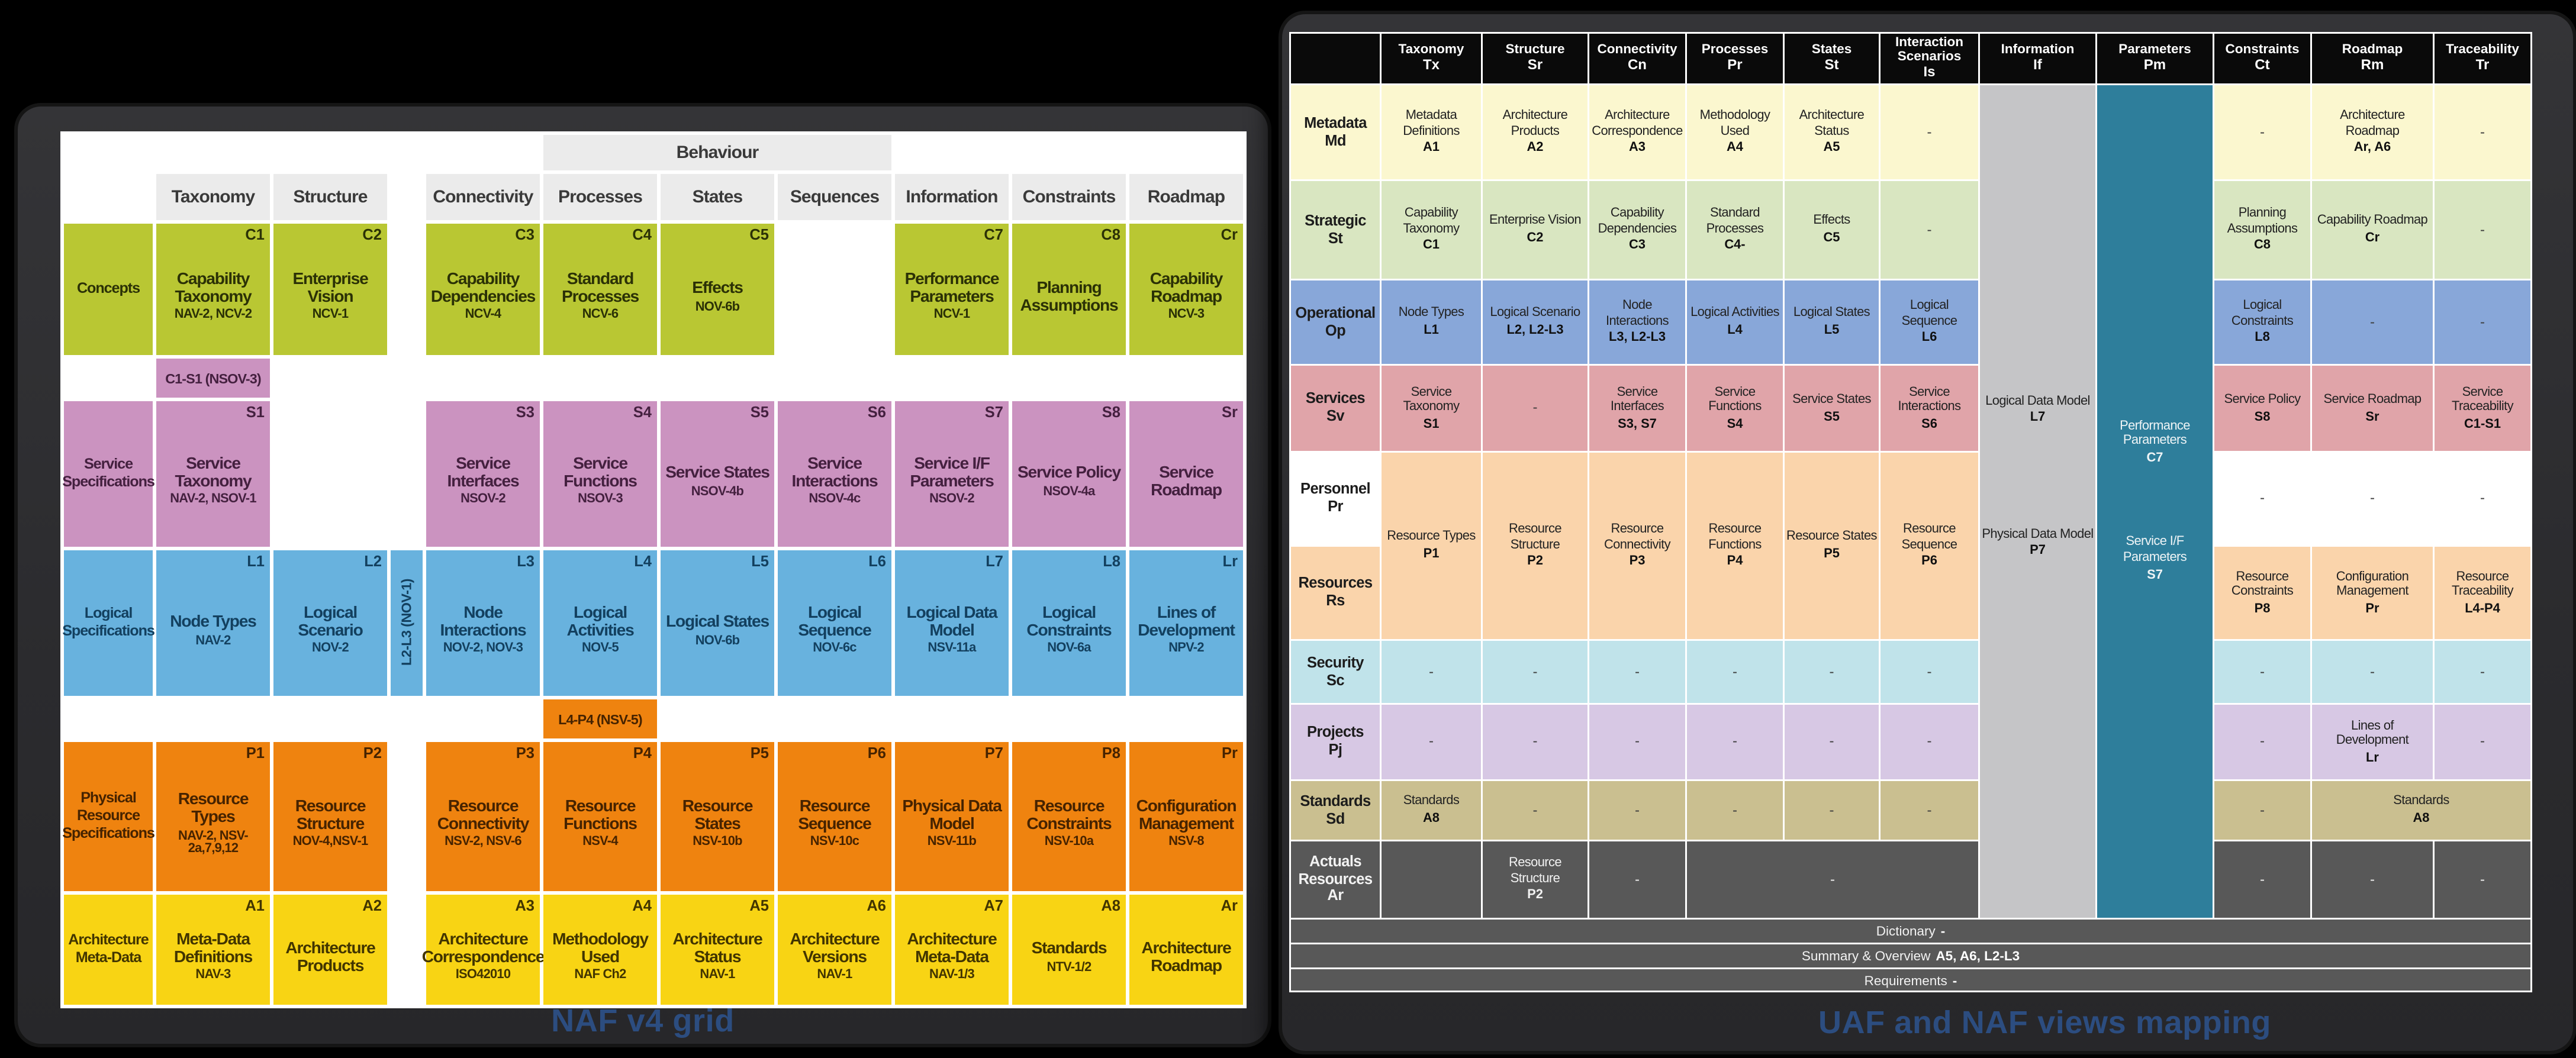 The height and width of the screenshot is (1058, 2576). What do you see at coordinates (600, 718) in the screenshot?
I see `bridge-cell-l4-p4-nsv-5: L4-P4 (NSV-5)` at bounding box center [600, 718].